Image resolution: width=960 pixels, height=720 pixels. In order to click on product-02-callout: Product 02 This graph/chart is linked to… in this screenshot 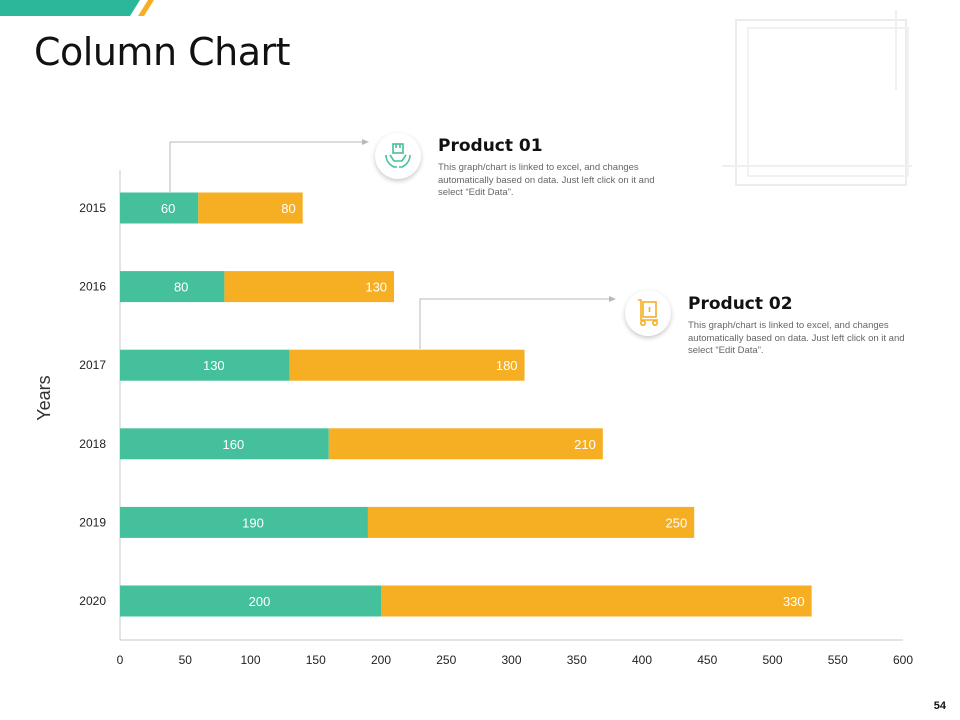, I will do `click(808, 326)`.